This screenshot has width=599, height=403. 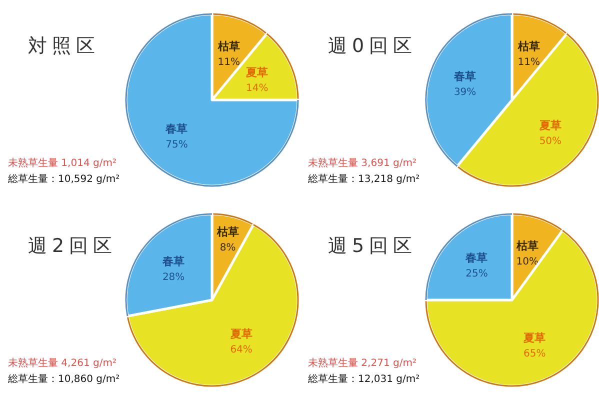 What do you see at coordinates (527, 262) in the screenshot?
I see `data-label: 10%` at bounding box center [527, 262].